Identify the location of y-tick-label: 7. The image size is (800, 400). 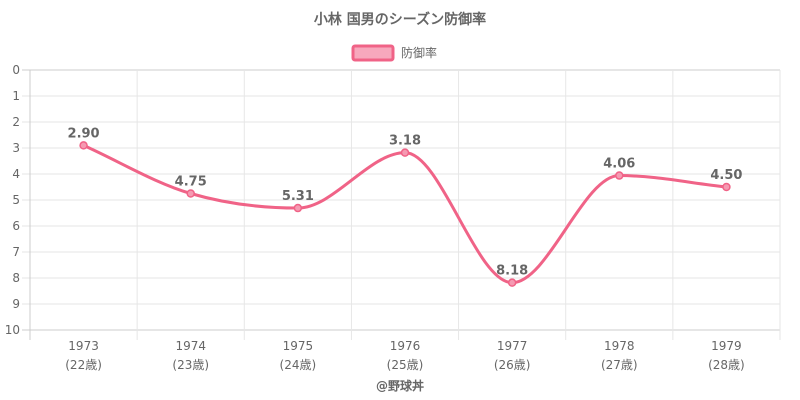
(16, 252).